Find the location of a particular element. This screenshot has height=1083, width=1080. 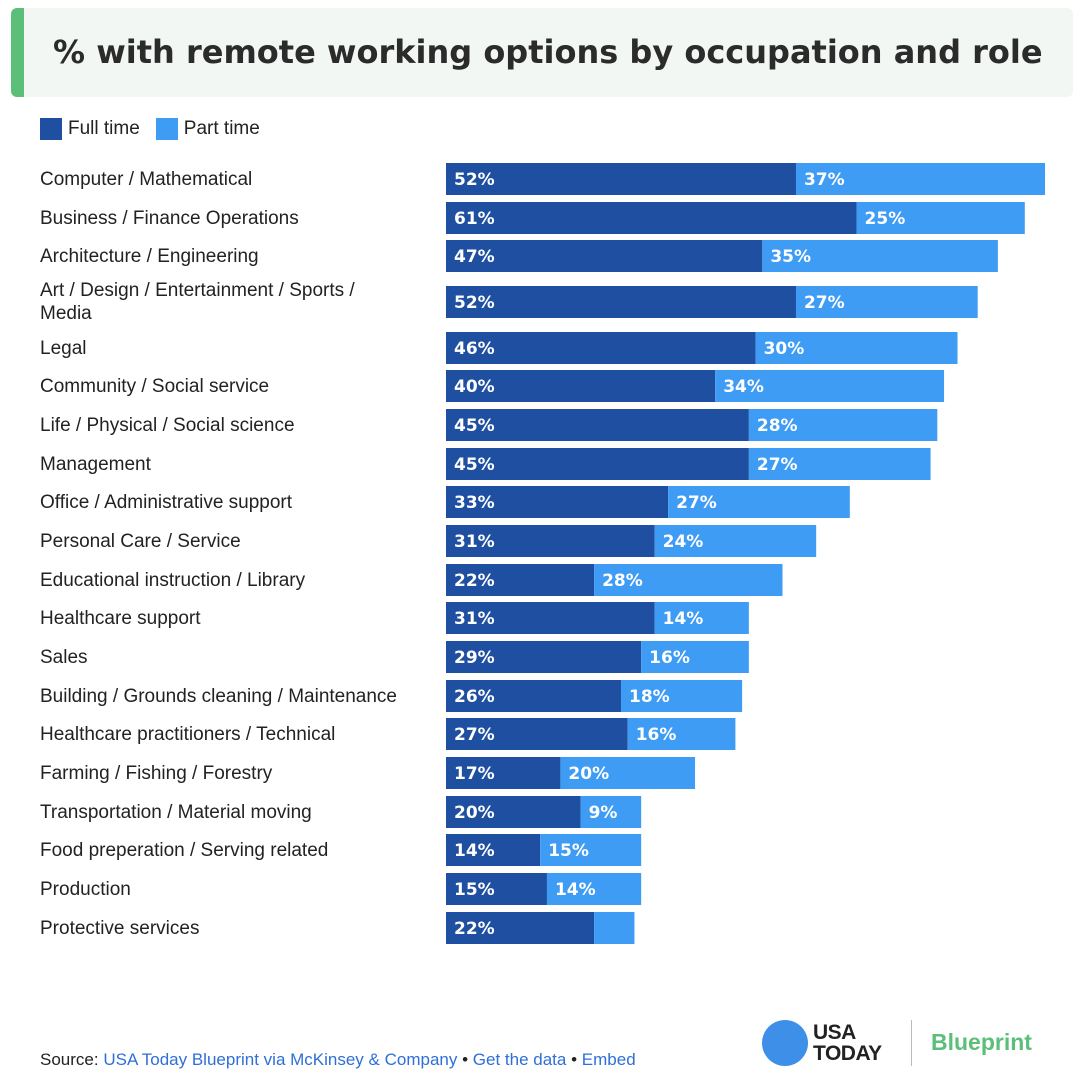

usa-today-wordmark: USA TODAY is located at coordinates (847, 1043).